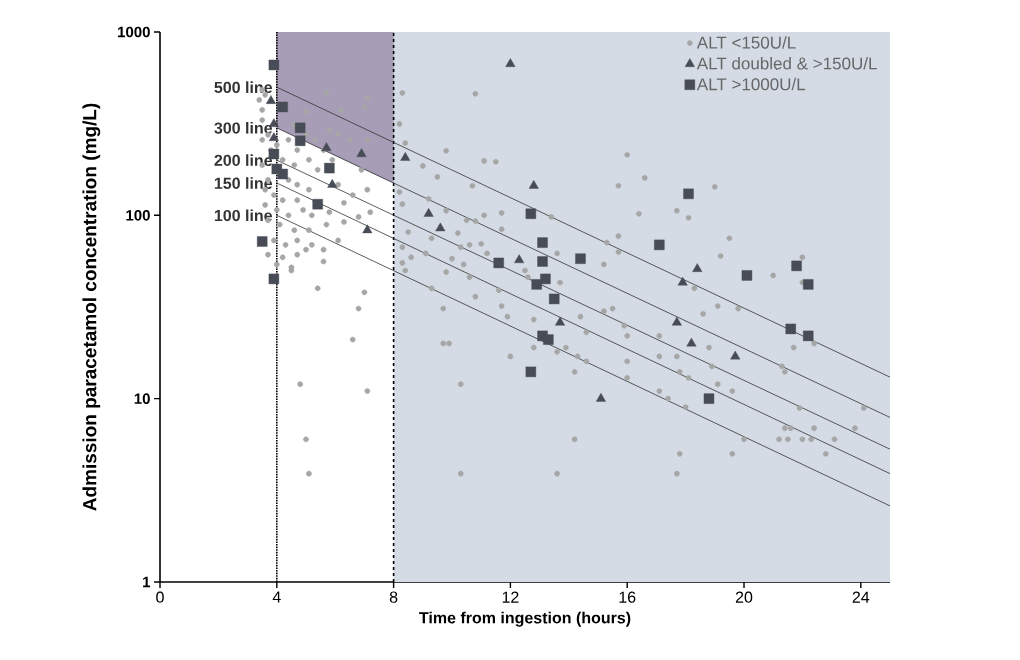  Describe the element at coordinates (744, 597) in the screenshot. I see `x-tick-label: 20` at that location.